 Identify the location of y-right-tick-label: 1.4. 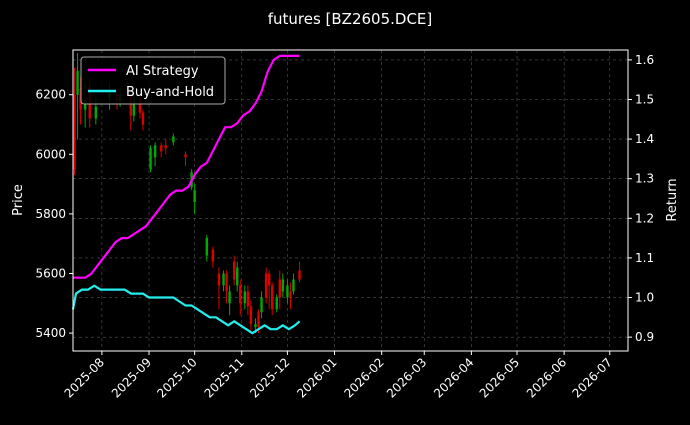
(644, 139).